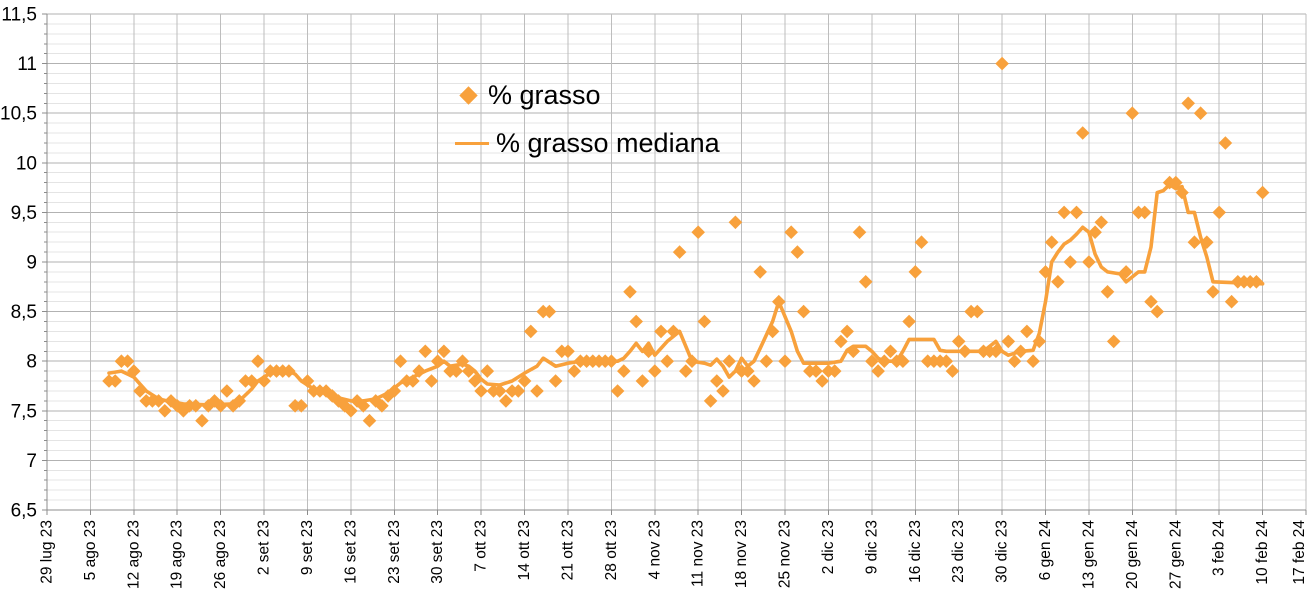  I want to click on x-tick-label: 23 set 23, so click(394, 552).